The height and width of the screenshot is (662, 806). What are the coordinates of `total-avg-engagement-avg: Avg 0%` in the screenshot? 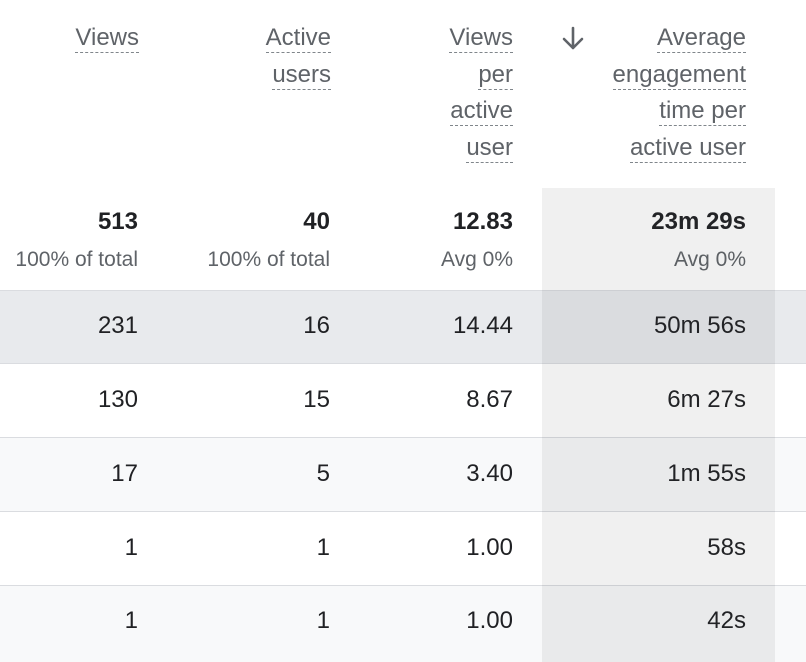 It's located at (710, 259).